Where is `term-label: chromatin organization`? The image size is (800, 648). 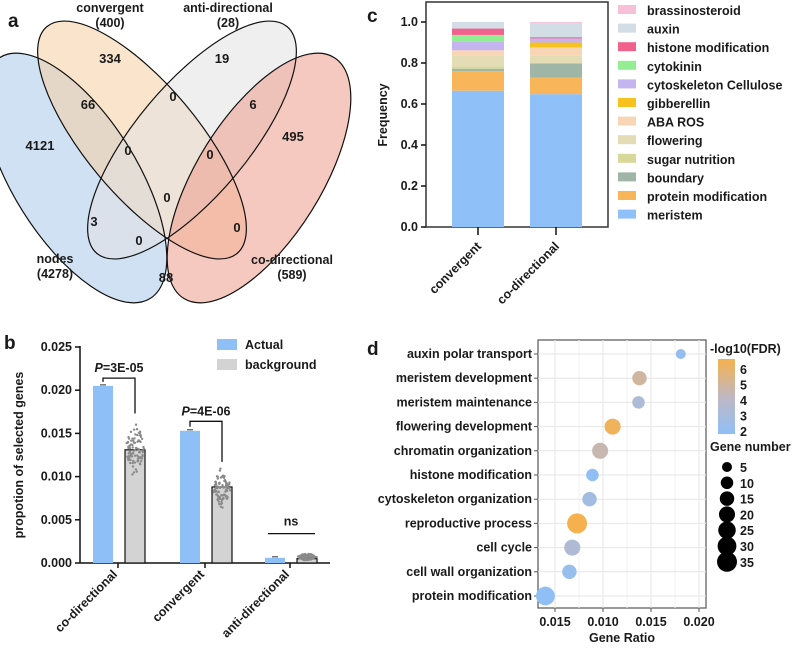 term-label: chromatin organization is located at coordinates (463, 451).